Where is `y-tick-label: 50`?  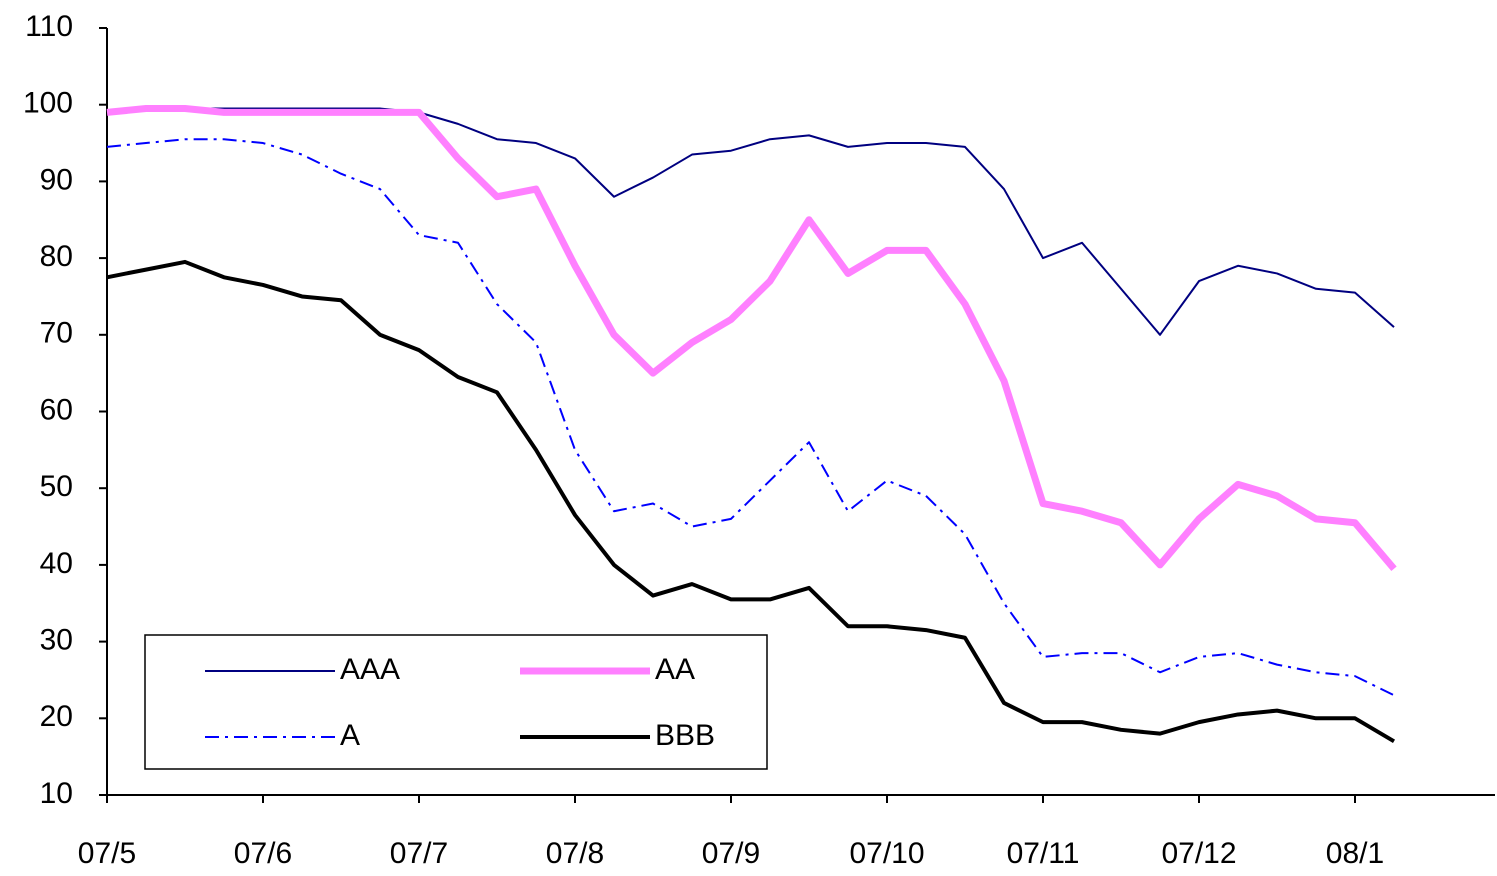 y-tick-label: 50 is located at coordinates (56, 486).